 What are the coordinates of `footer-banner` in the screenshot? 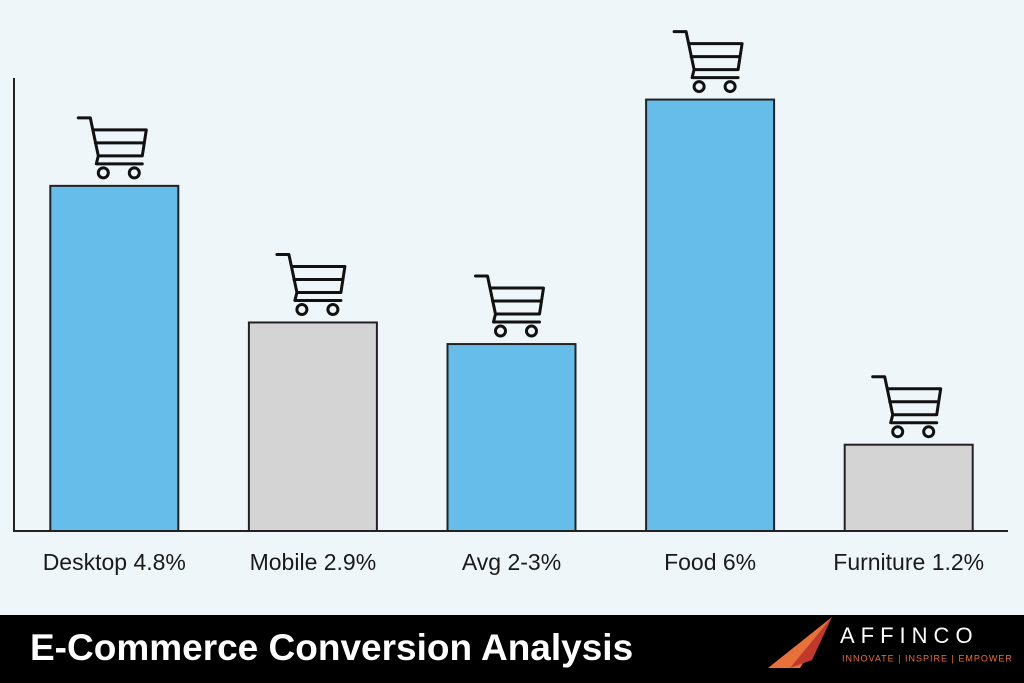 It's located at (512, 649).